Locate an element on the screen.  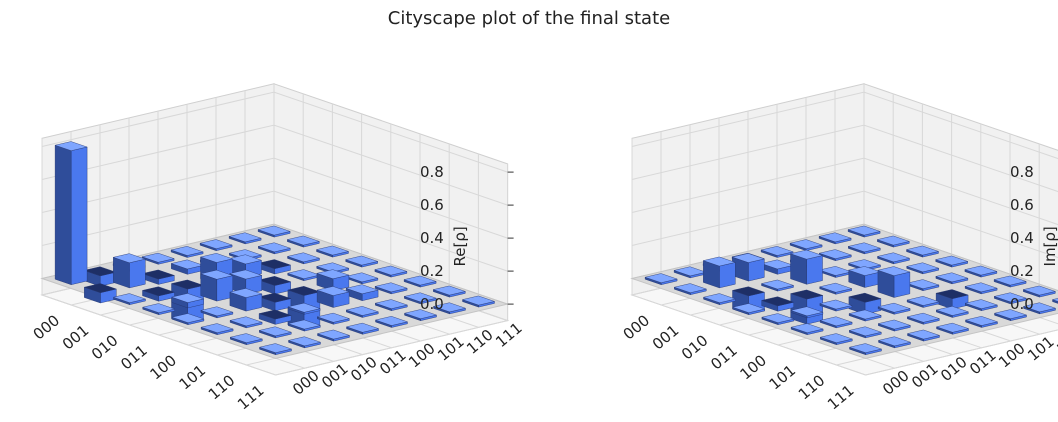
bar-face-front is located at coordinates (137, 273).